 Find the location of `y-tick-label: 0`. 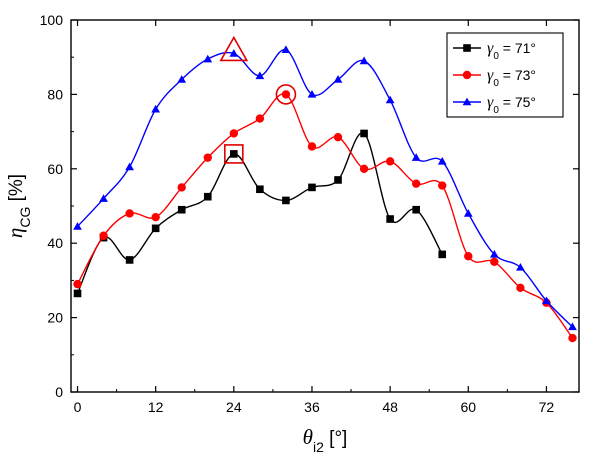

y-tick-label: 0 is located at coordinates (59, 392).